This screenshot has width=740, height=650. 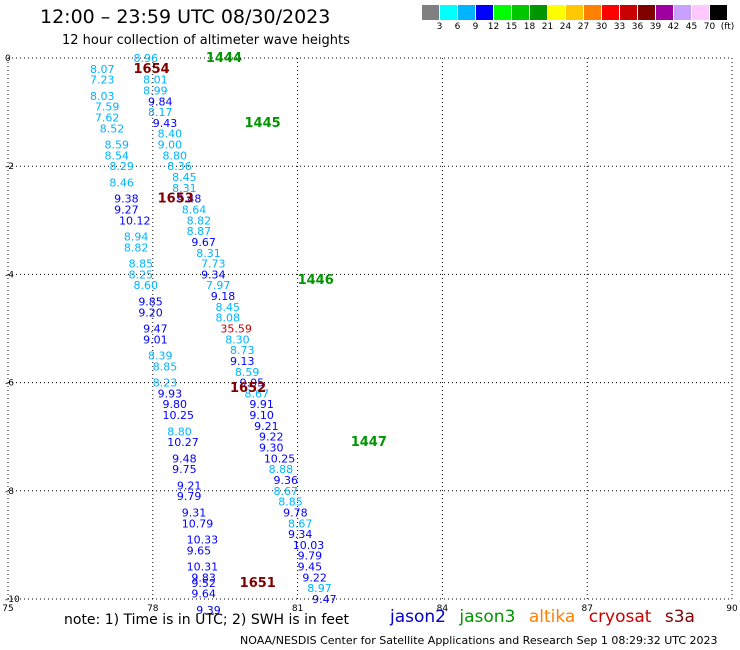 What do you see at coordinates (102, 69) in the screenshot?
I see `wave-height-value: 8.07` at bounding box center [102, 69].